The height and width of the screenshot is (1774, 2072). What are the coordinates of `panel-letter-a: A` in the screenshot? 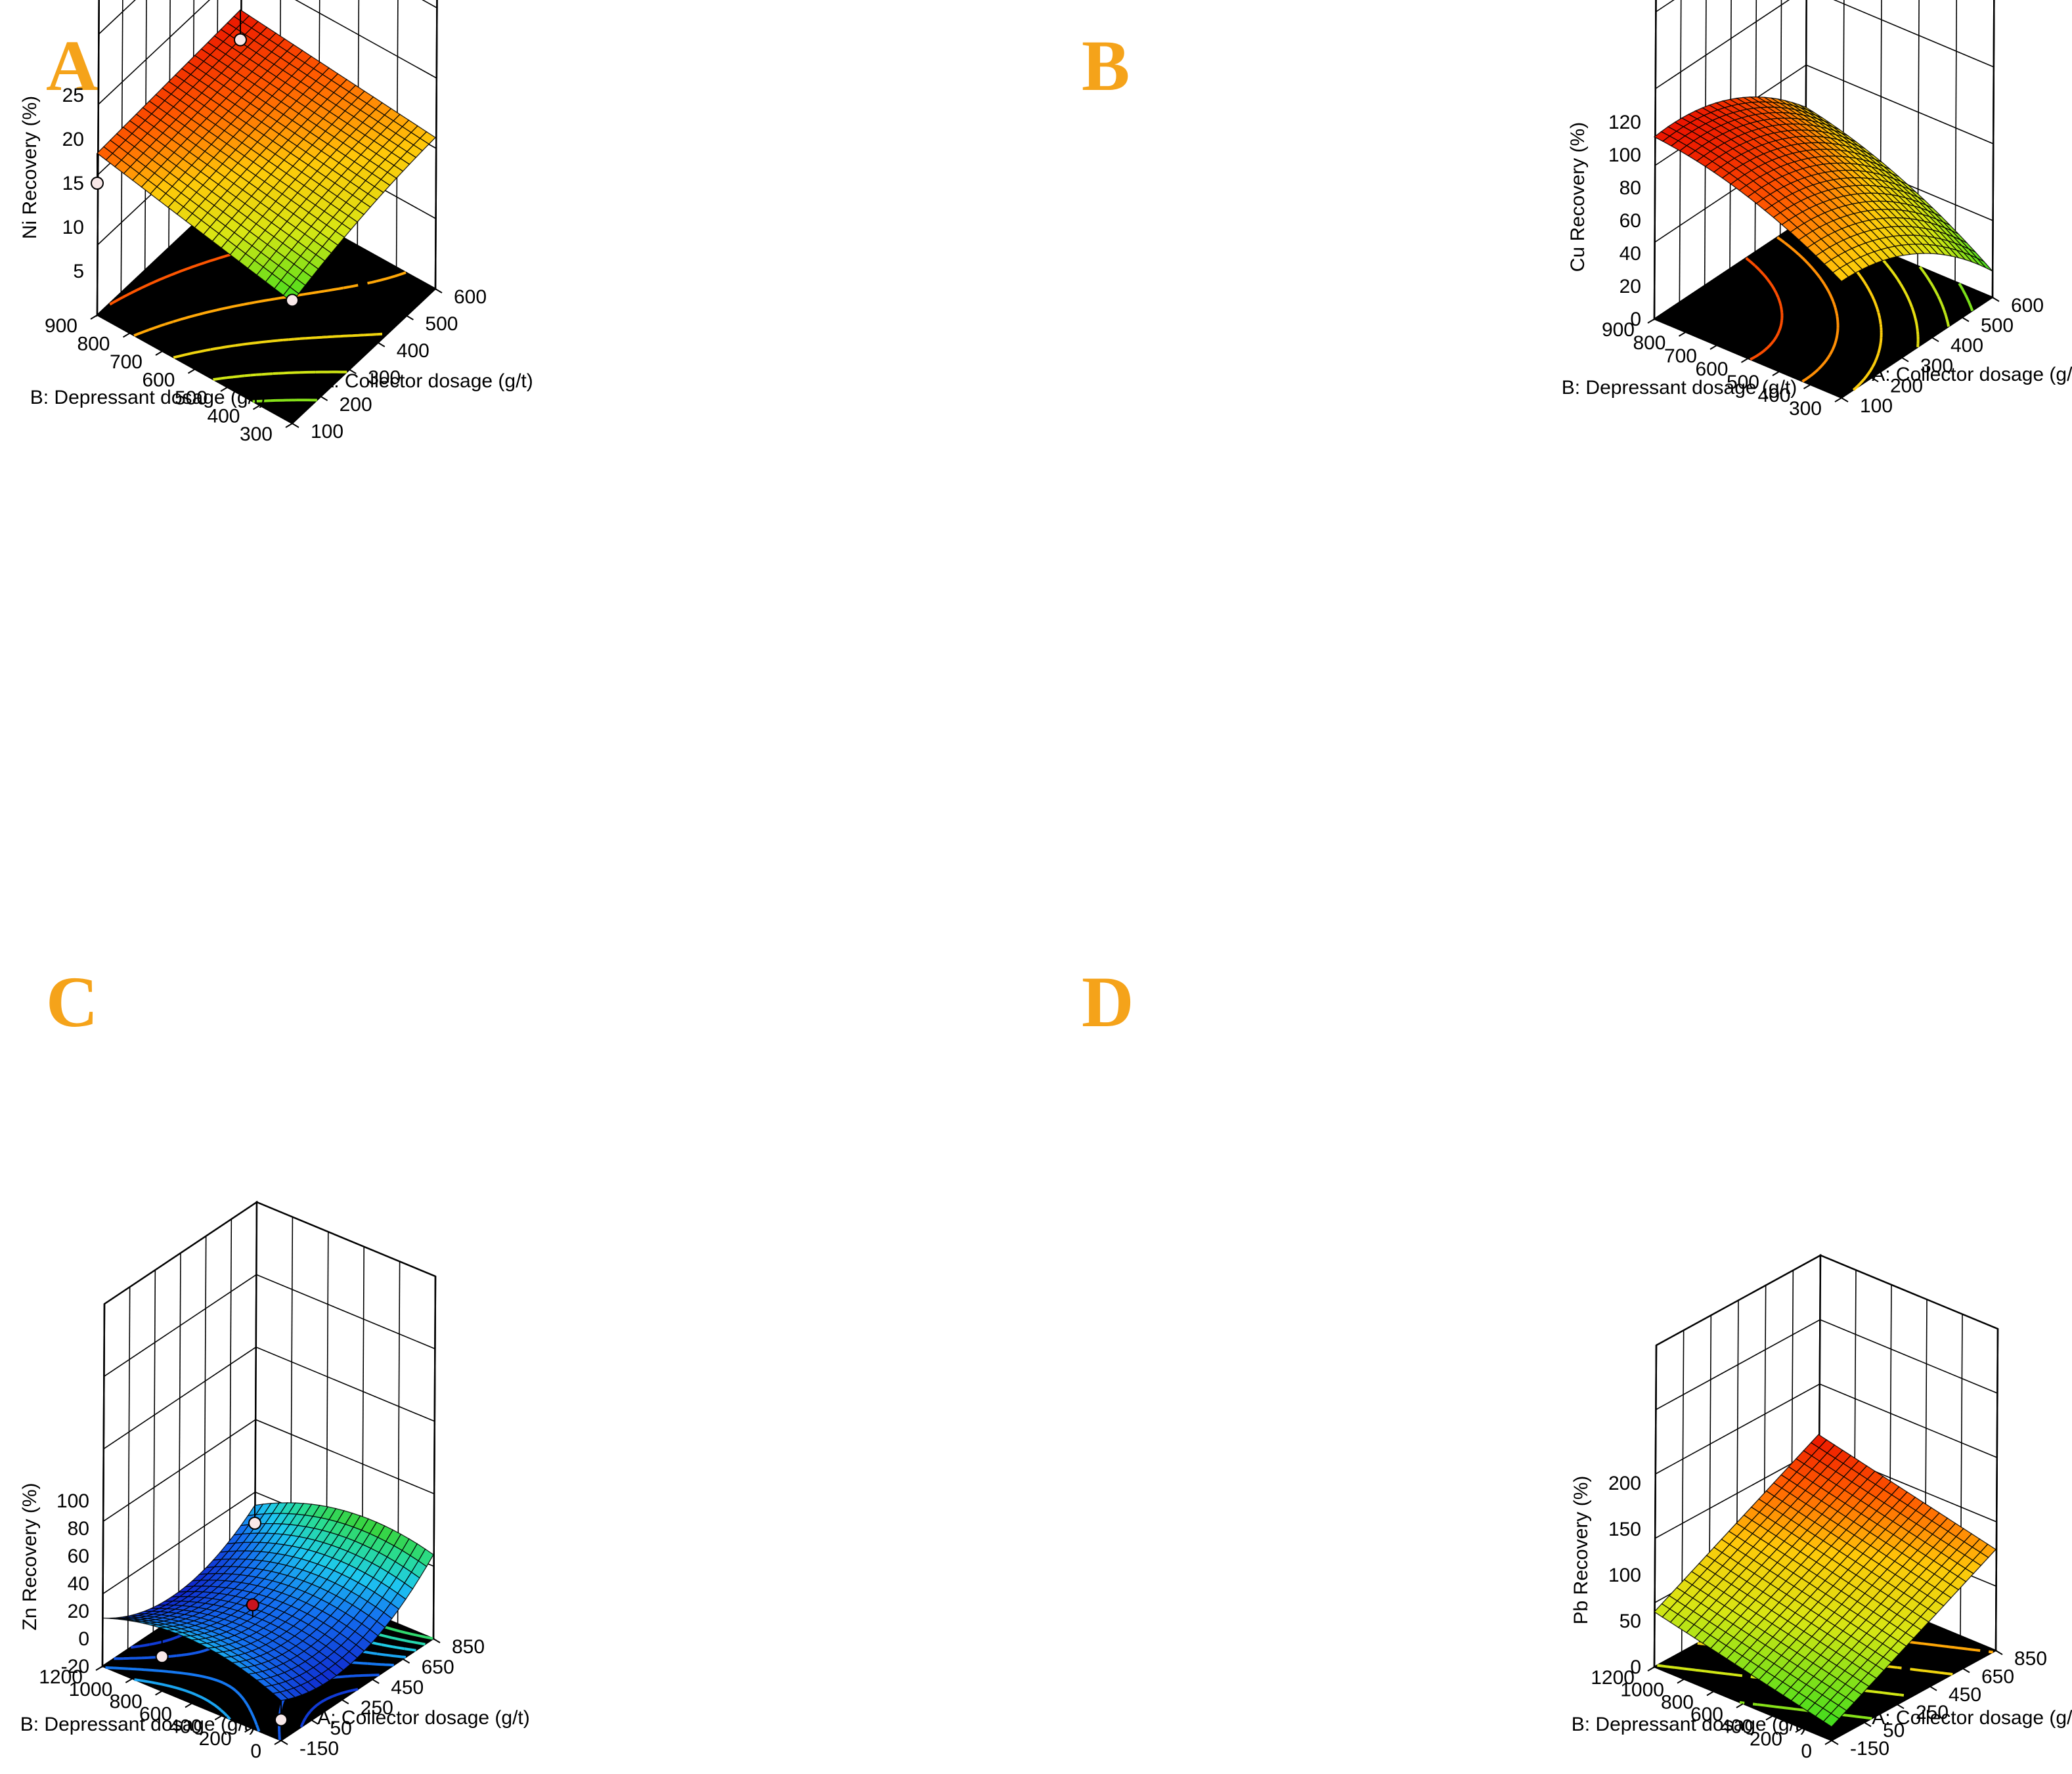 It's located at (72, 66).